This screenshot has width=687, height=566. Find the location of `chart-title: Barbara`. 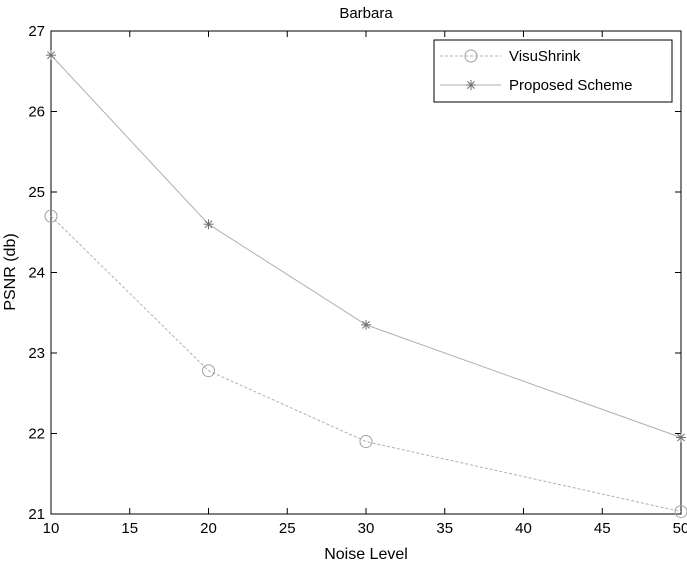

chart-title: Barbara is located at coordinates (366, 13).